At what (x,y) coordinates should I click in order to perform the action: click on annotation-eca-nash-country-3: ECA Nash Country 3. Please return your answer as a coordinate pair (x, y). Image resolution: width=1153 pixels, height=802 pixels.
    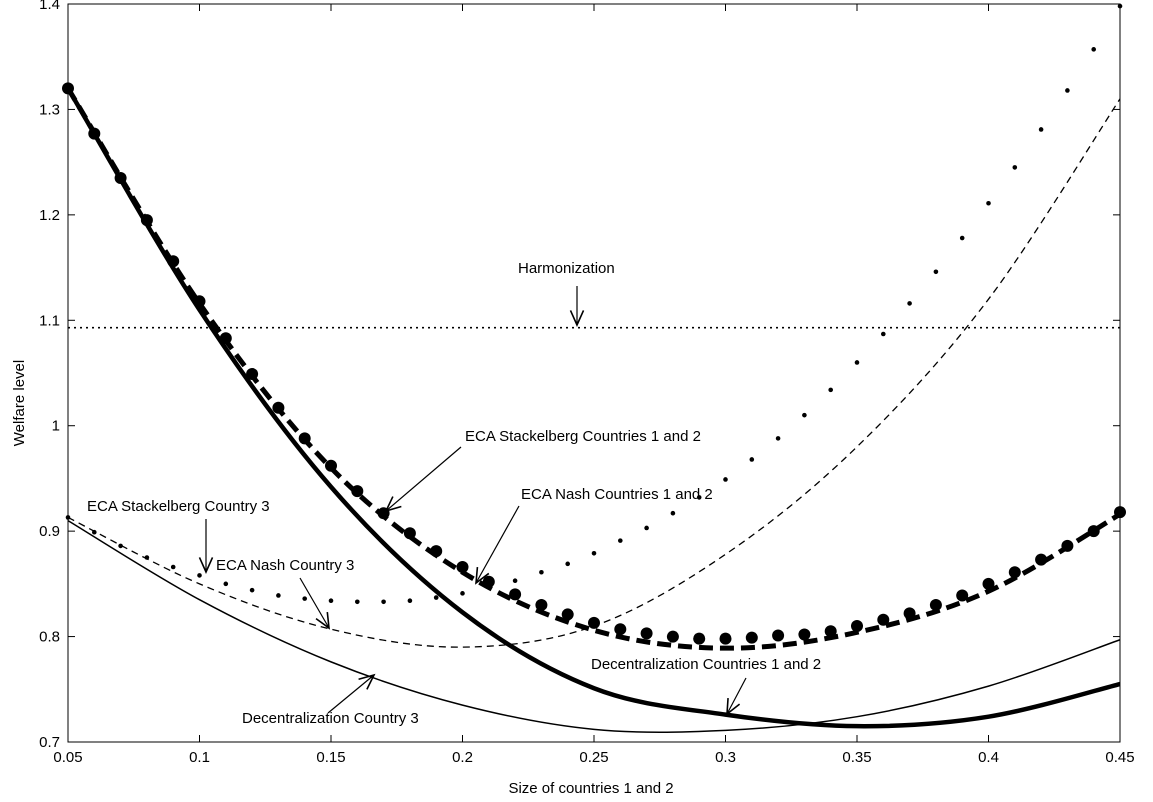
    Looking at the image, I should click on (285, 565).